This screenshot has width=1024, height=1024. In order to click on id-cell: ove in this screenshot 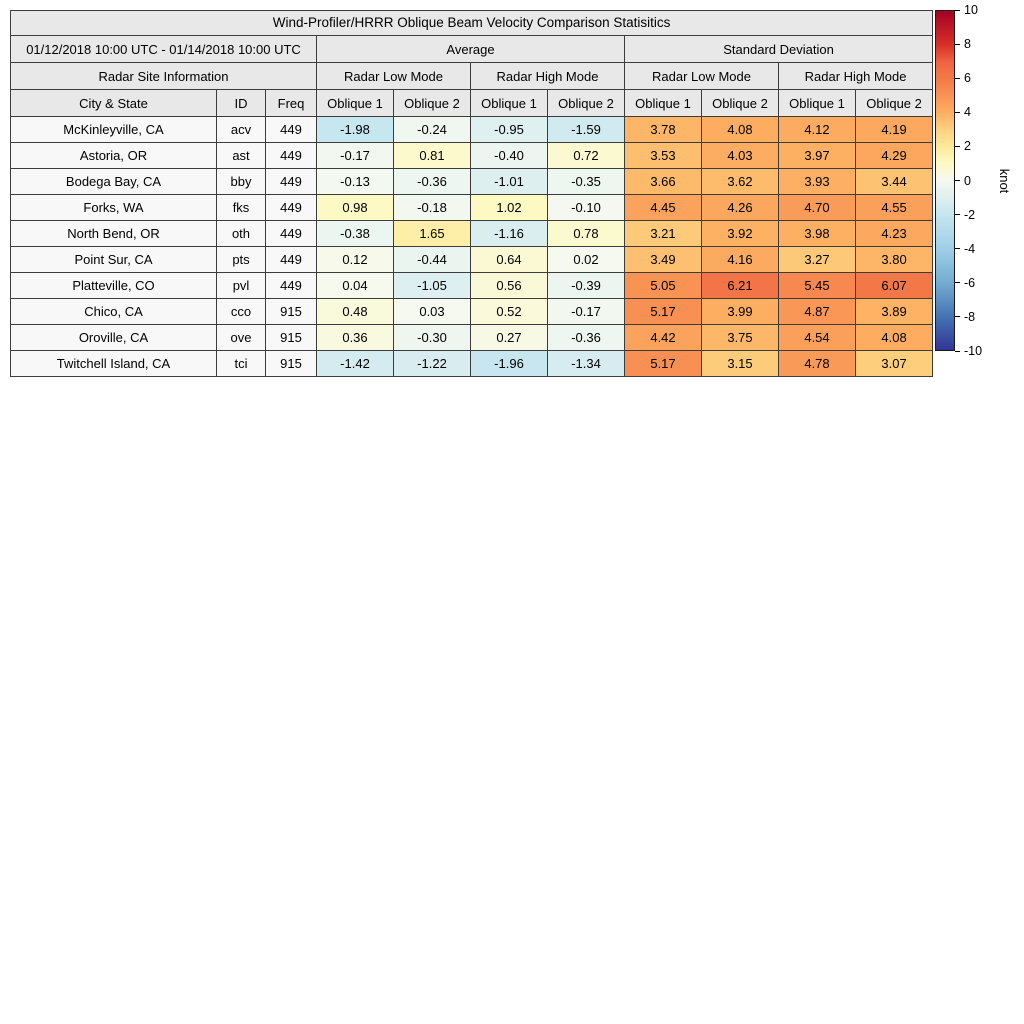, I will do `click(241, 337)`.